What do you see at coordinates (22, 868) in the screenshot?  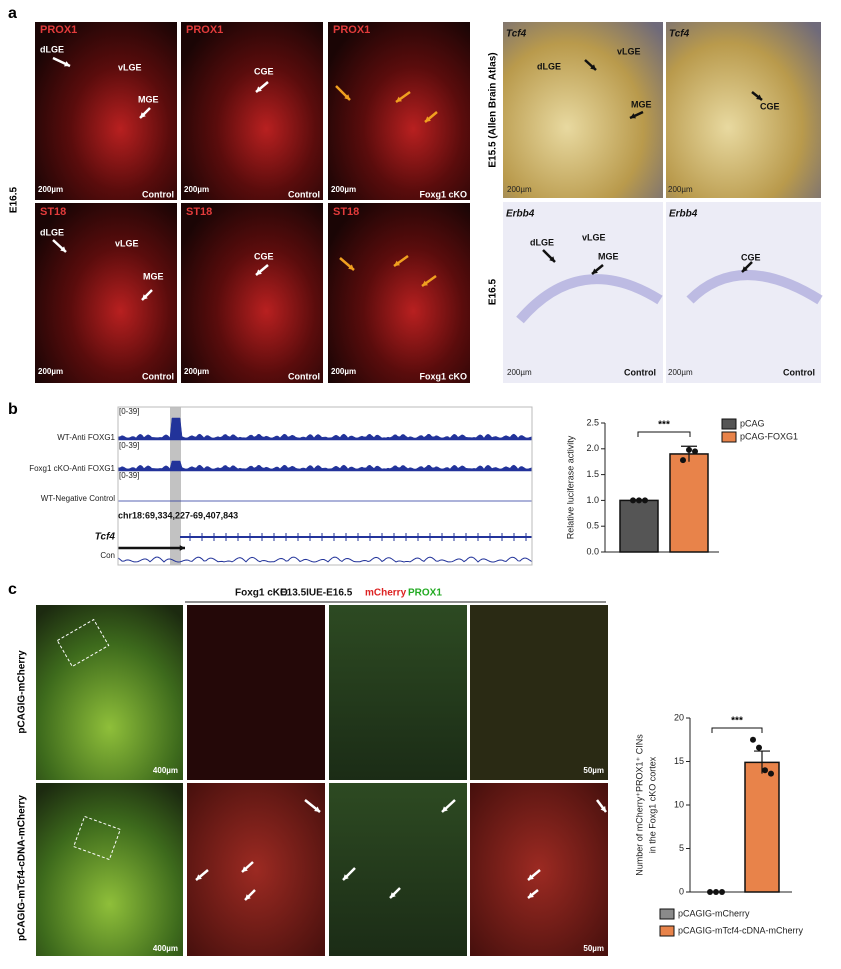 I see `label: pCAGIG-mTcf4-cDNA-mCherry` at bounding box center [22, 868].